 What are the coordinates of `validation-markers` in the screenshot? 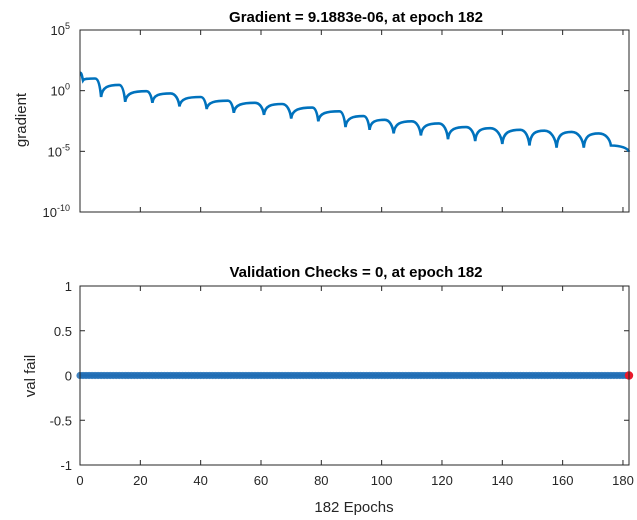 It's located at (355, 375).